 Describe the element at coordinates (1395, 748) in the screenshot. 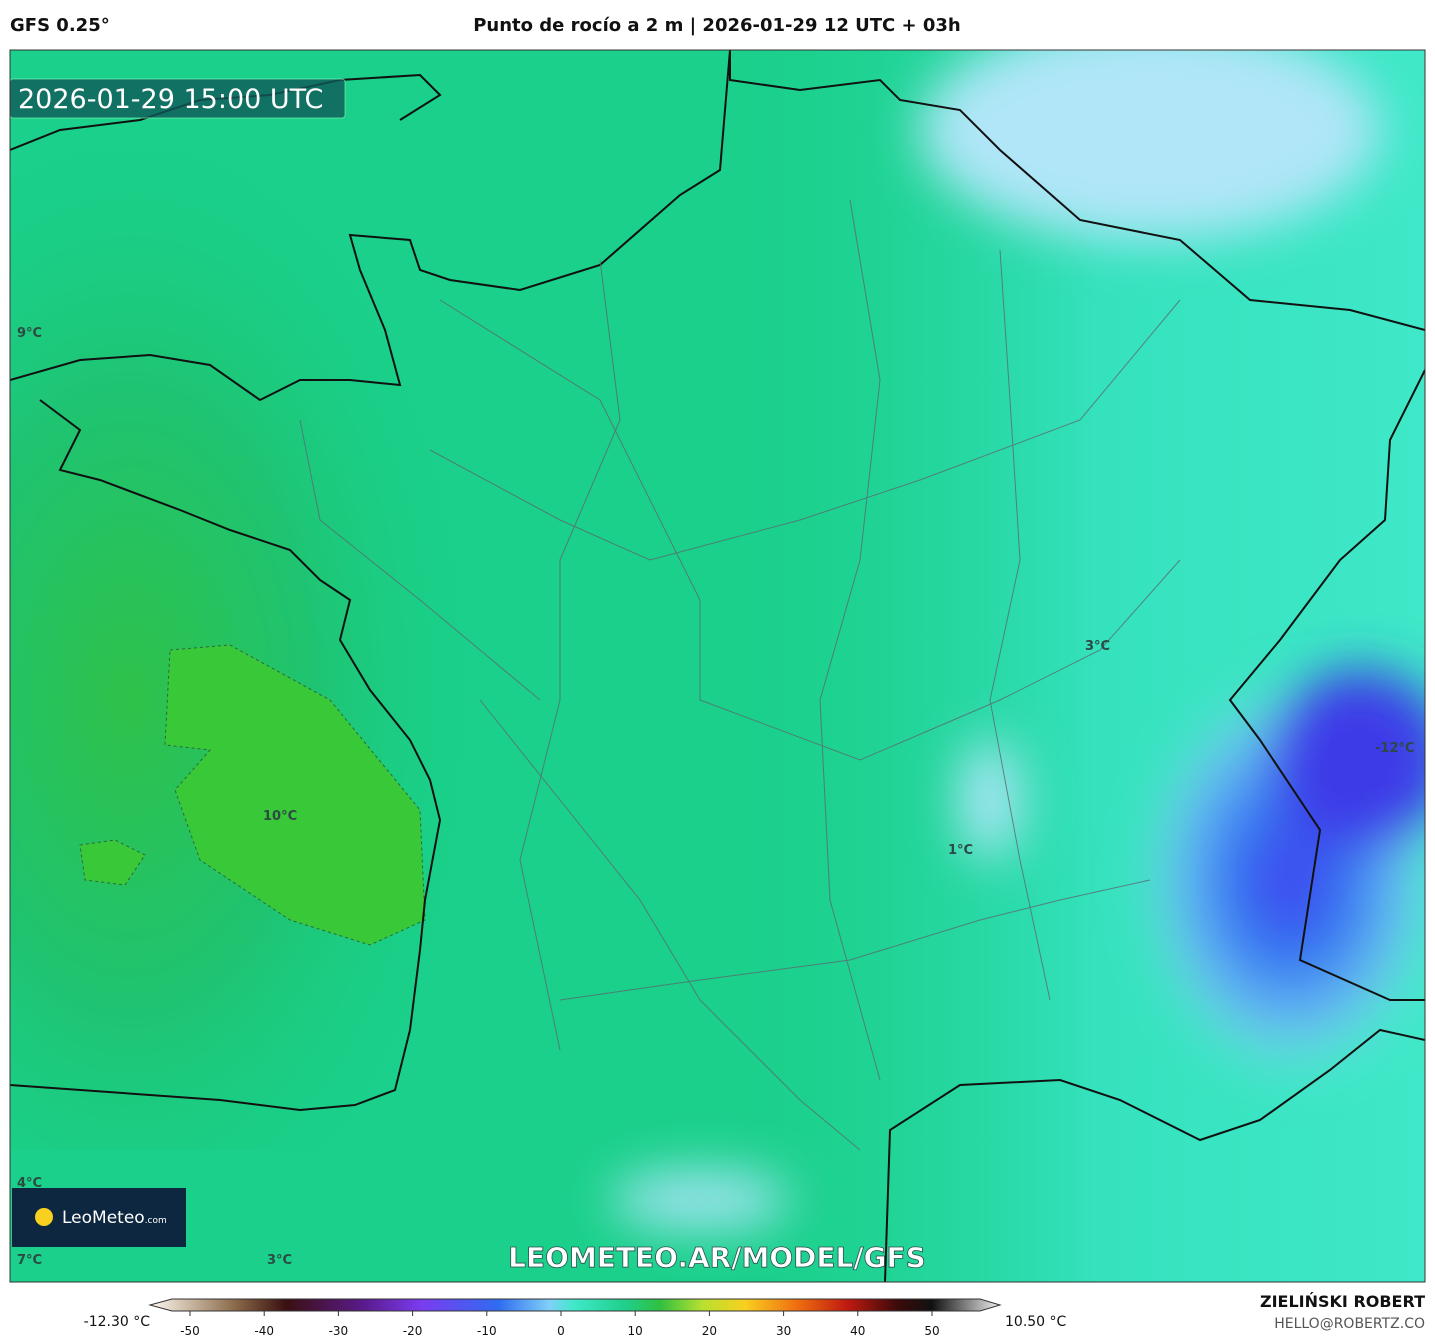

I see `contour-label: -12°C` at that location.